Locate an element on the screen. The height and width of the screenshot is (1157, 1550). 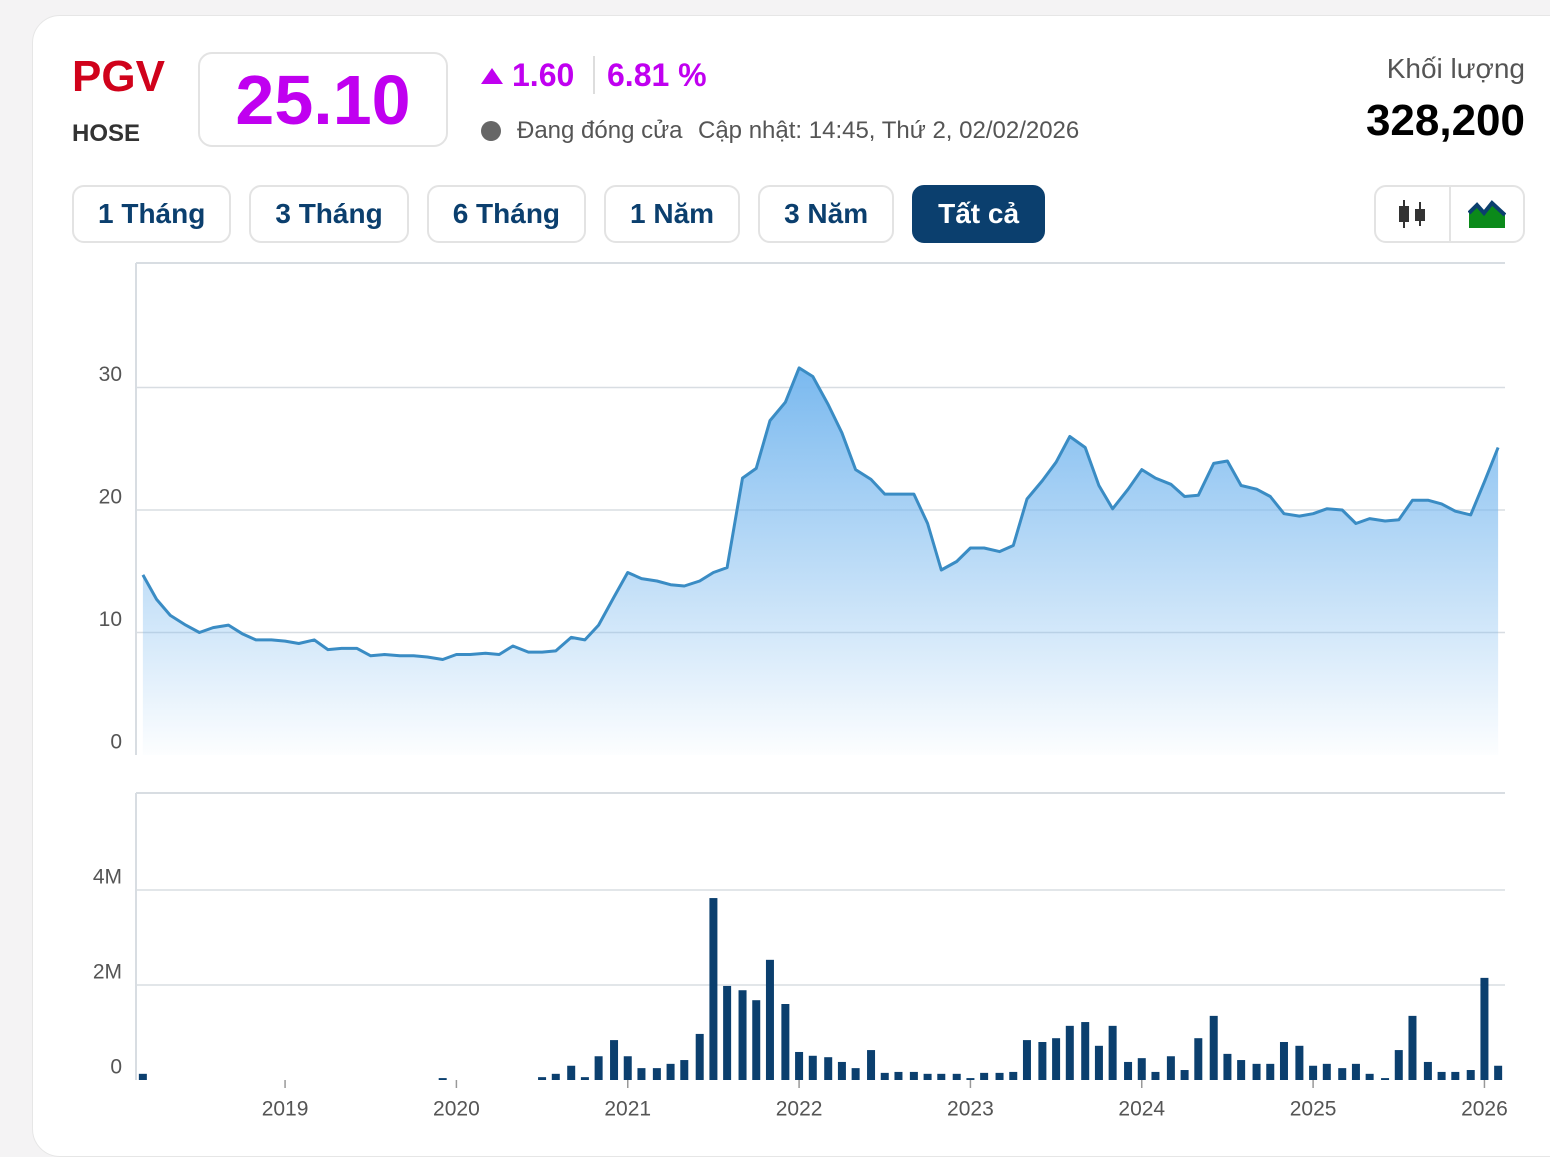
y-tick-label: 4M is located at coordinates (107, 877).